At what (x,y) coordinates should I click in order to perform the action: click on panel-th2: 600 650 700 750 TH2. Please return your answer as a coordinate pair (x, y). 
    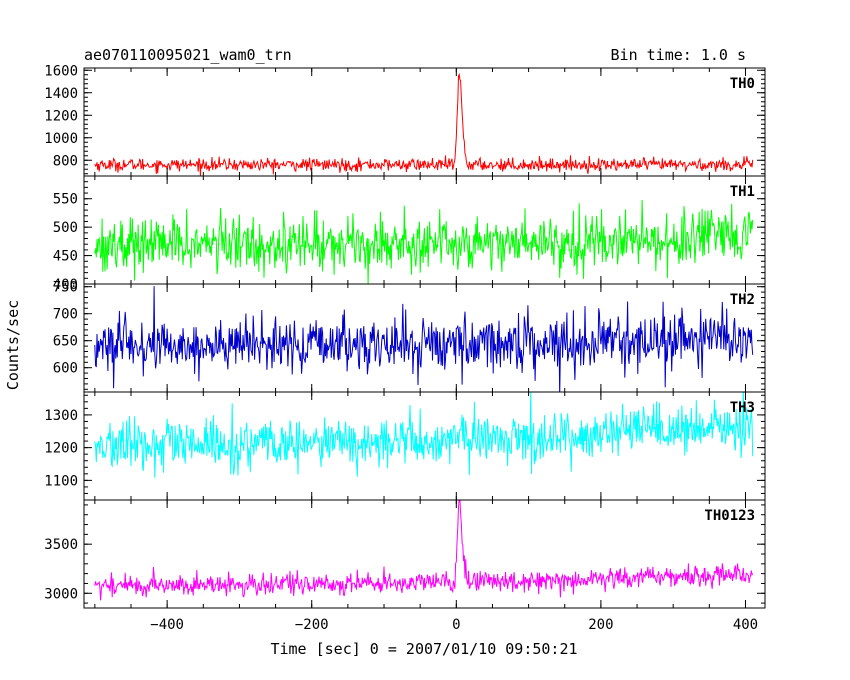
    Looking at the image, I should click on (409, 336).